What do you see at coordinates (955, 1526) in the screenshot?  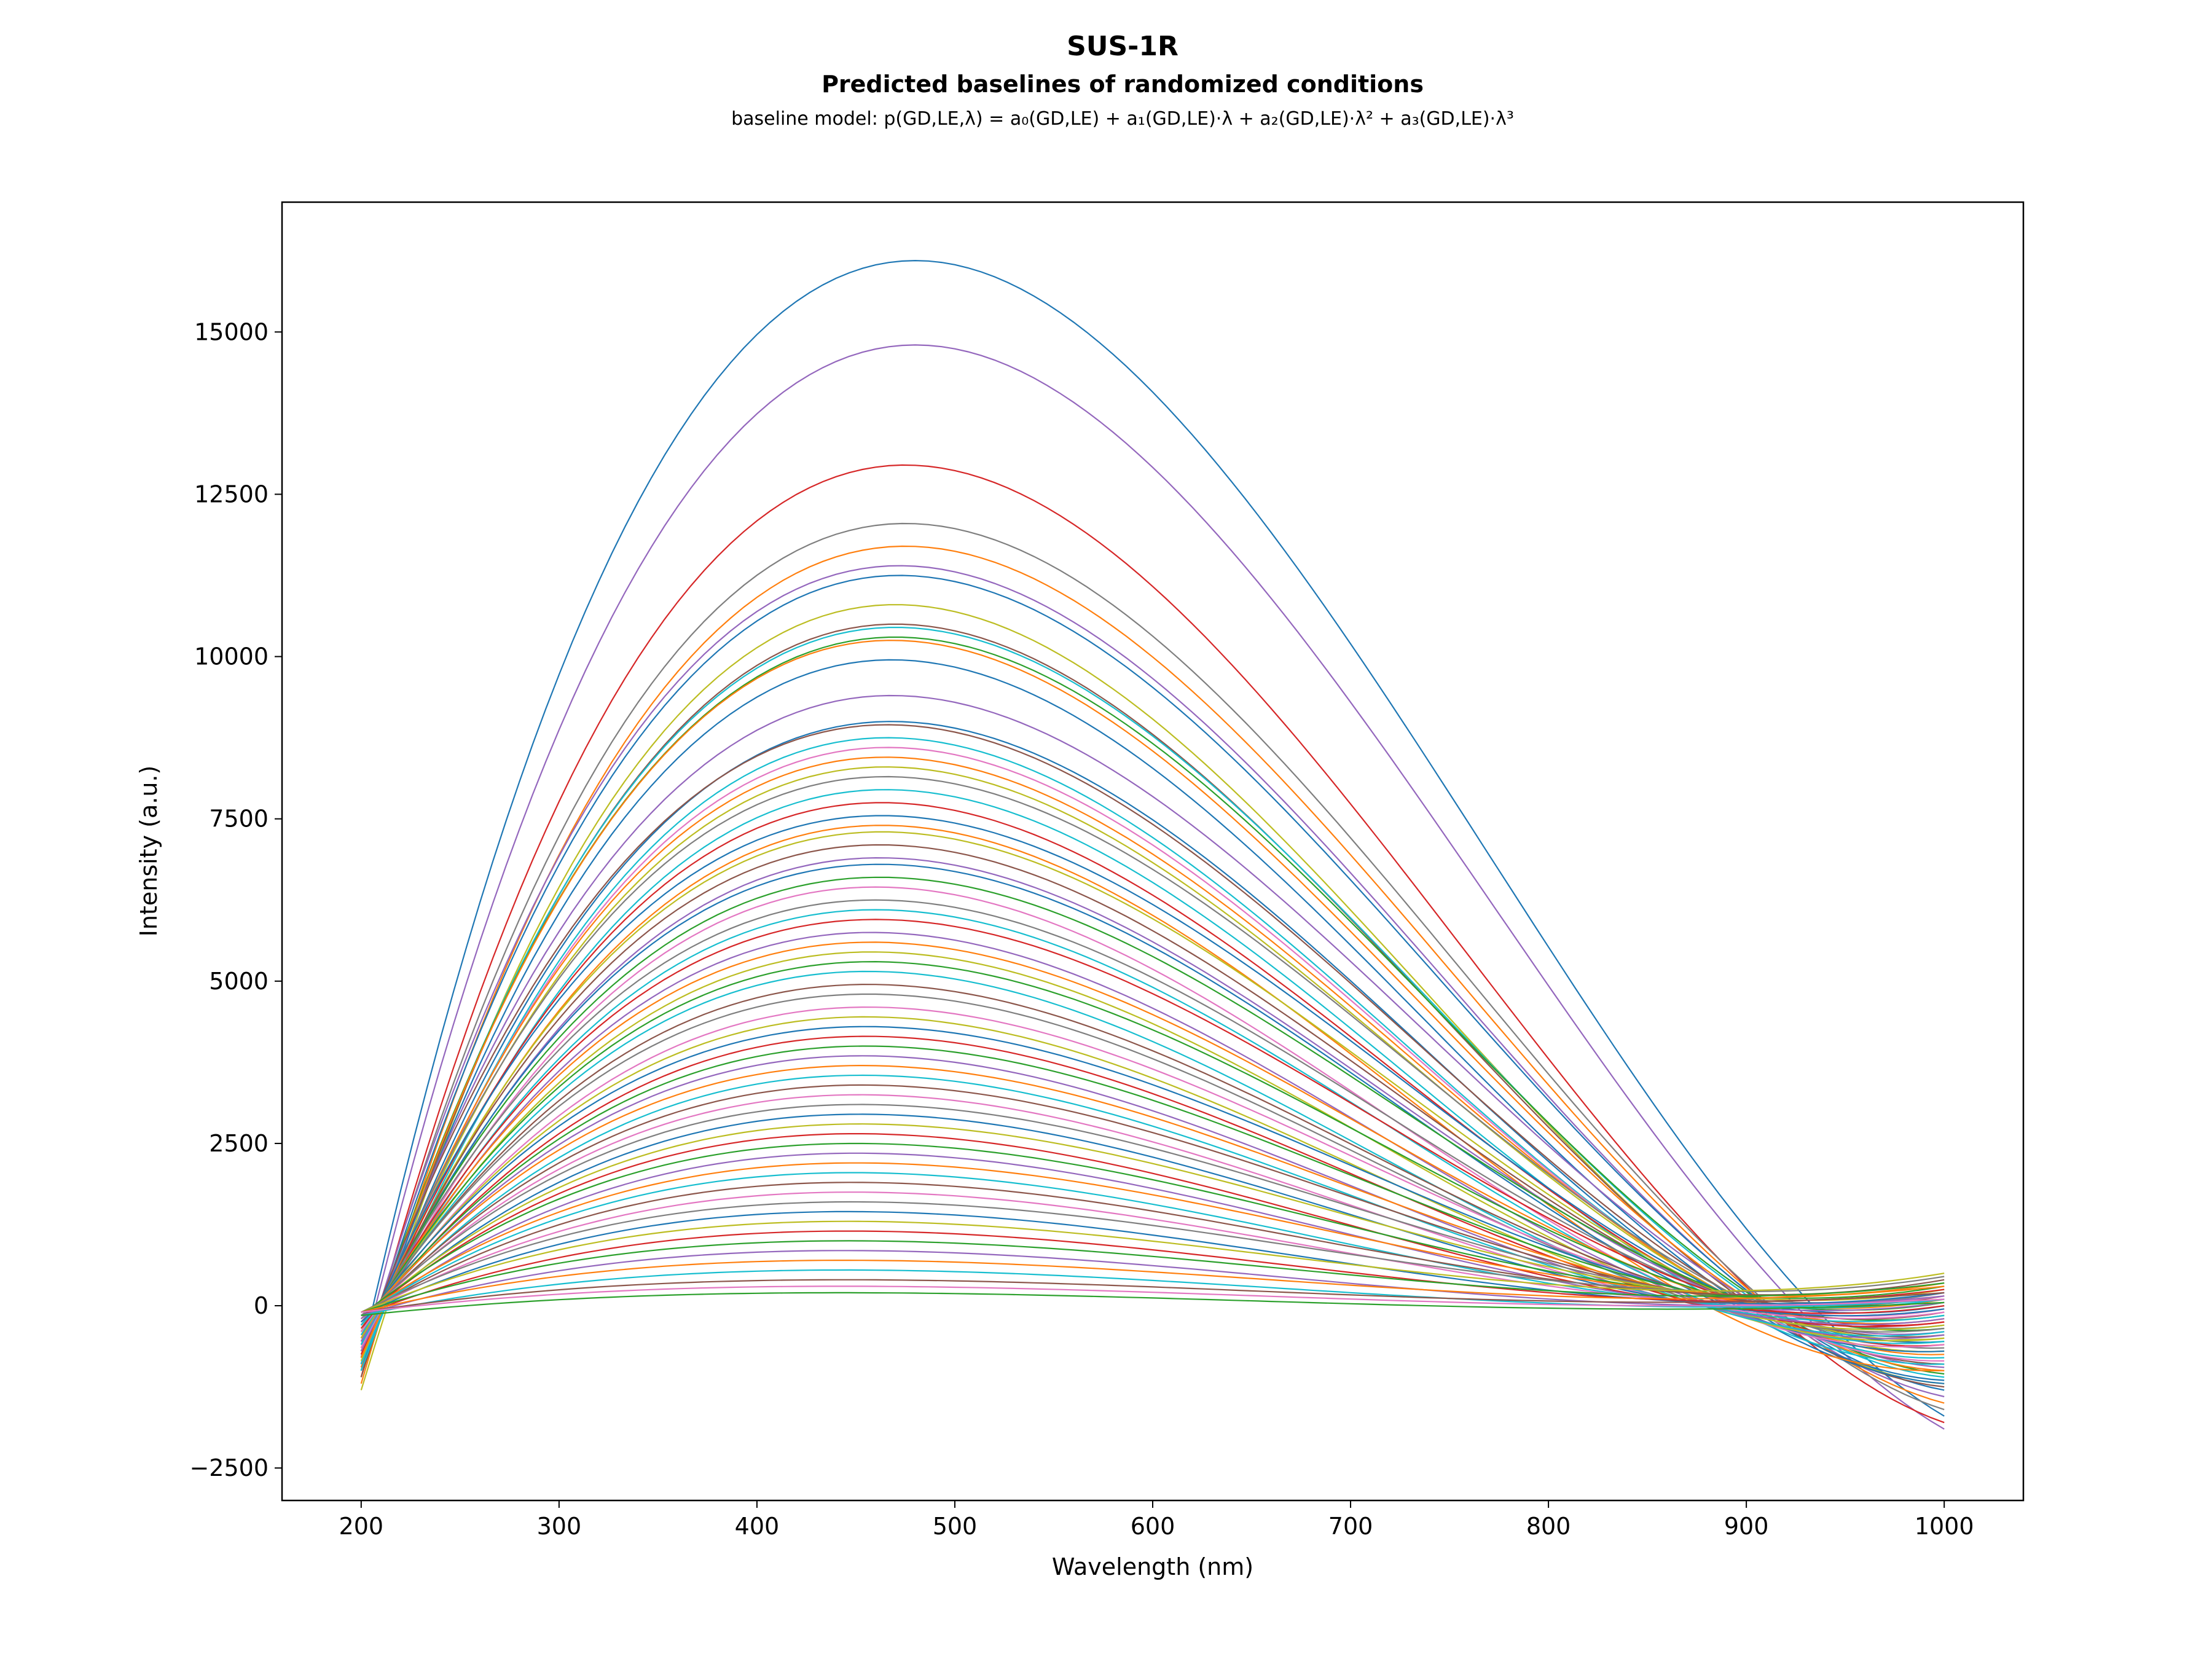 I see `x-tick-label: 500` at bounding box center [955, 1526].